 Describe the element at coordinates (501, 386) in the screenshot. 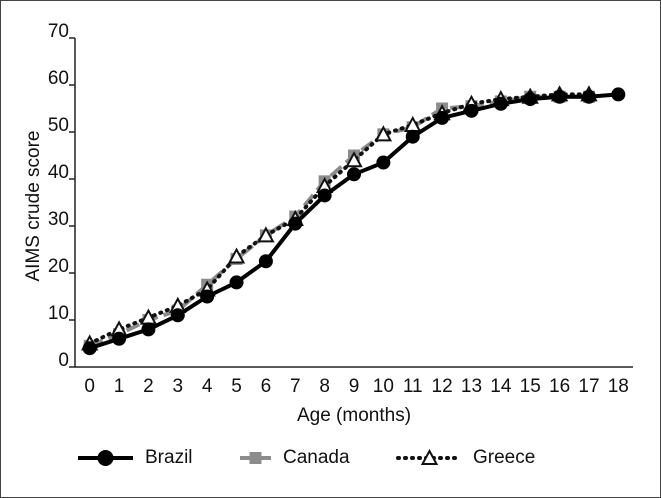

I see `x-tick-label: 14` at that location.